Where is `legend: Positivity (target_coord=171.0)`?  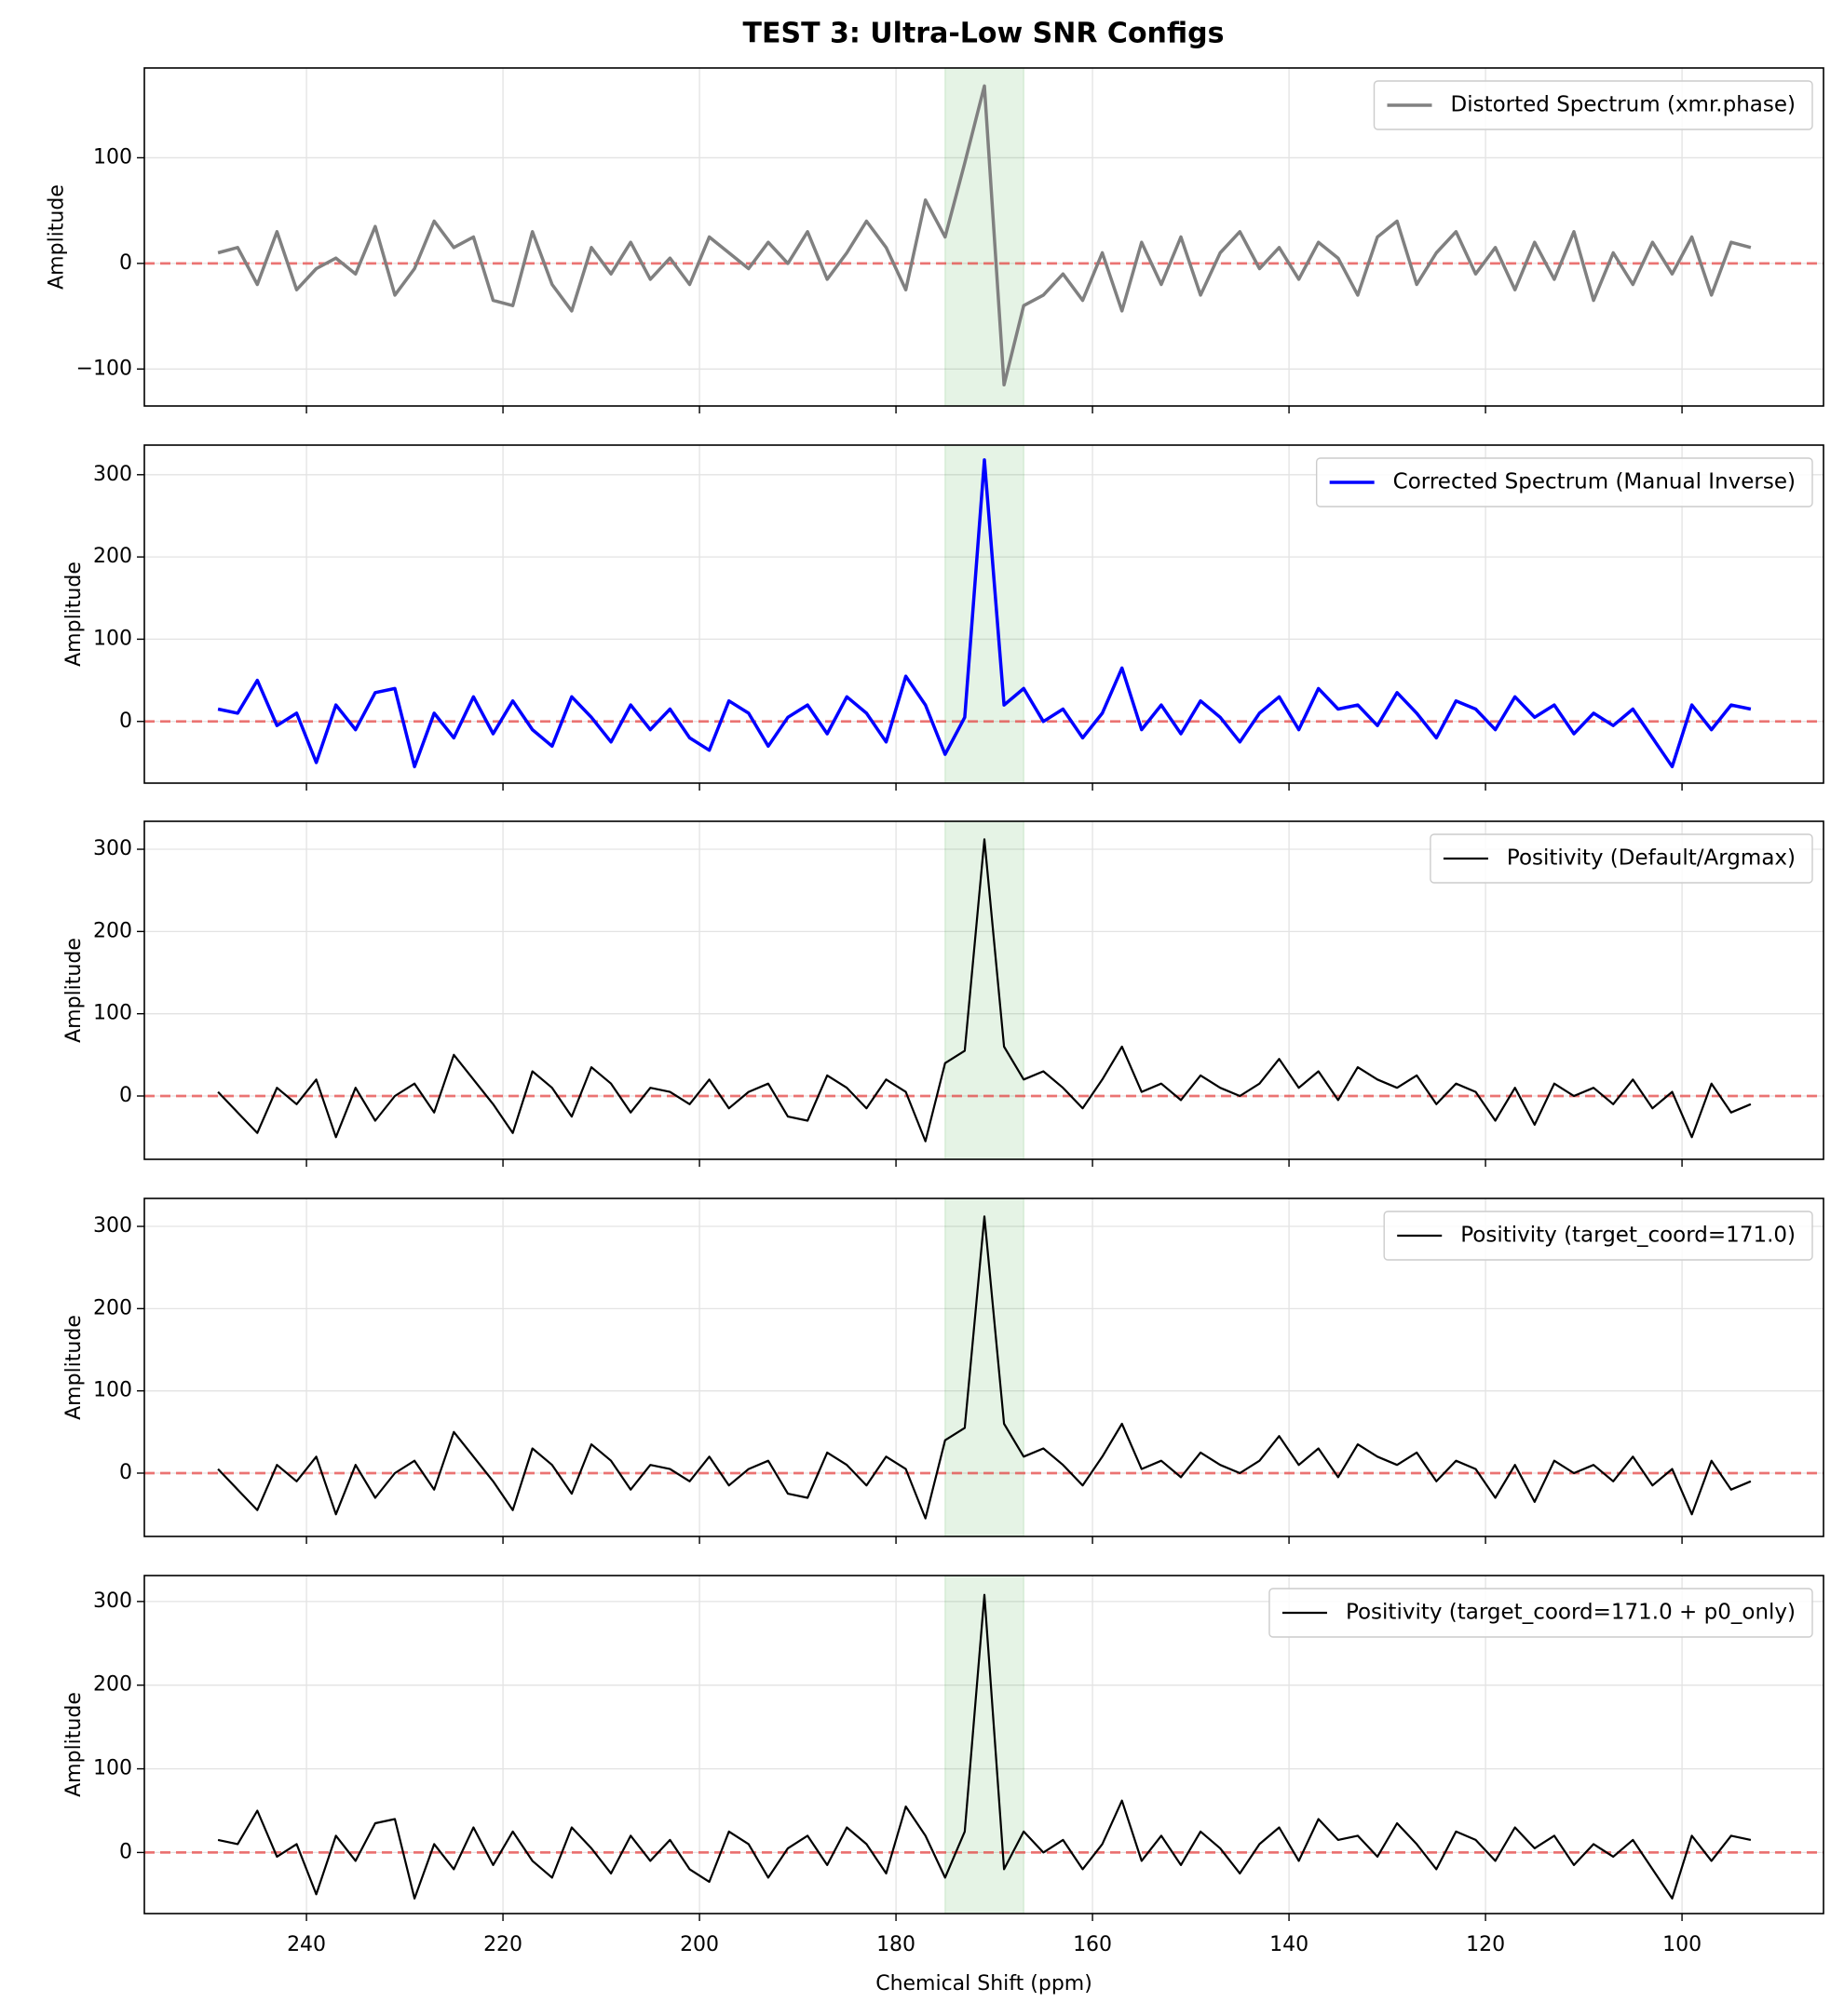 legend: Positivity (target_coord=171.0) is located at coordinates (1598, 1236).